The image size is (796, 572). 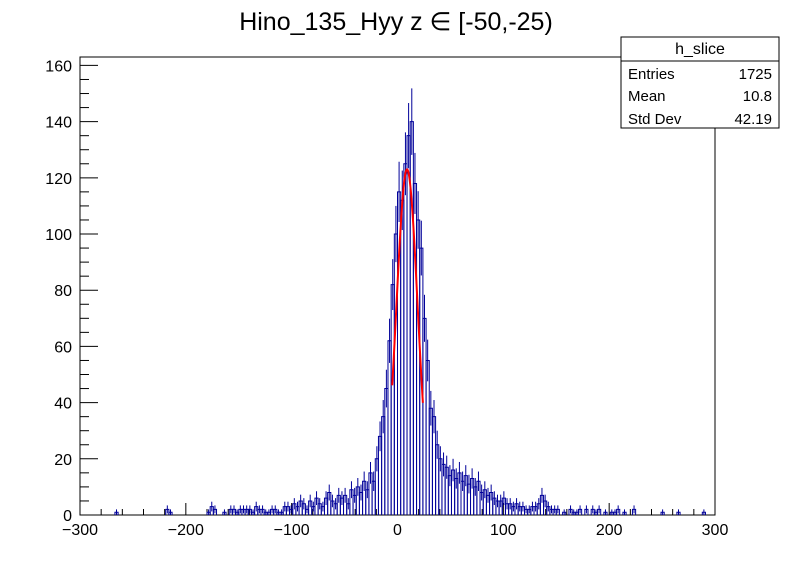 I want to click on y-tick-label: 120, so click(x=58, y=179).